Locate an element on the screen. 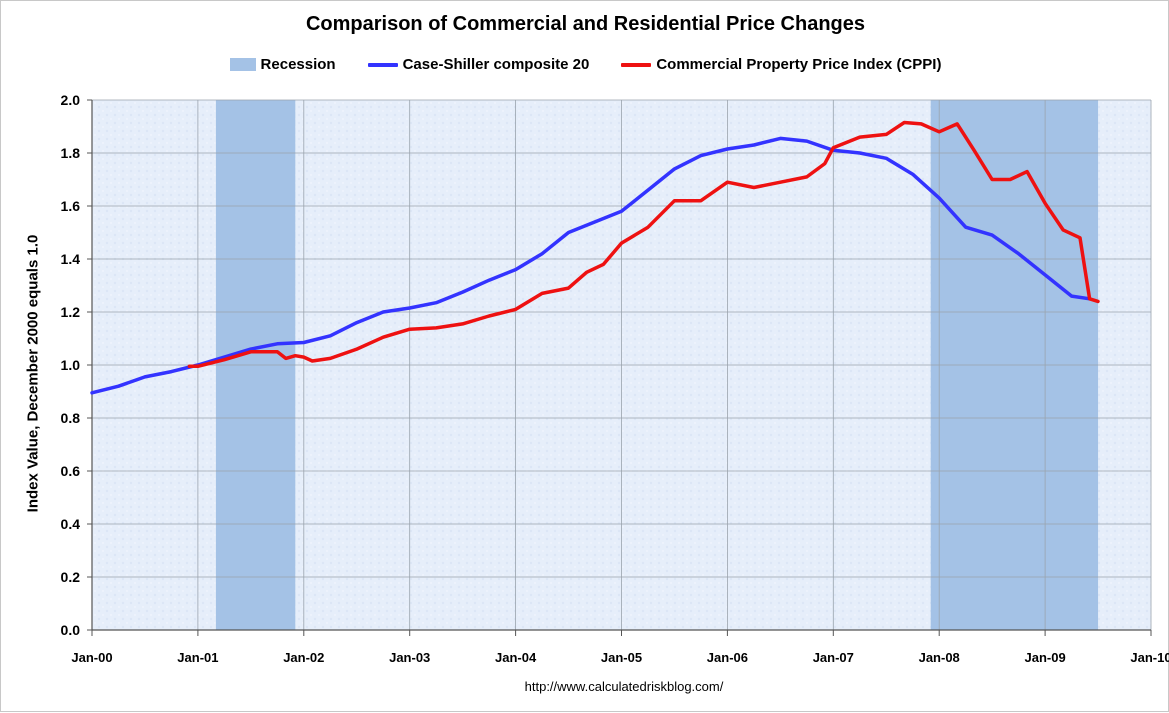  x-tick-label: Jan-02 is located at coordinates (303, 657).